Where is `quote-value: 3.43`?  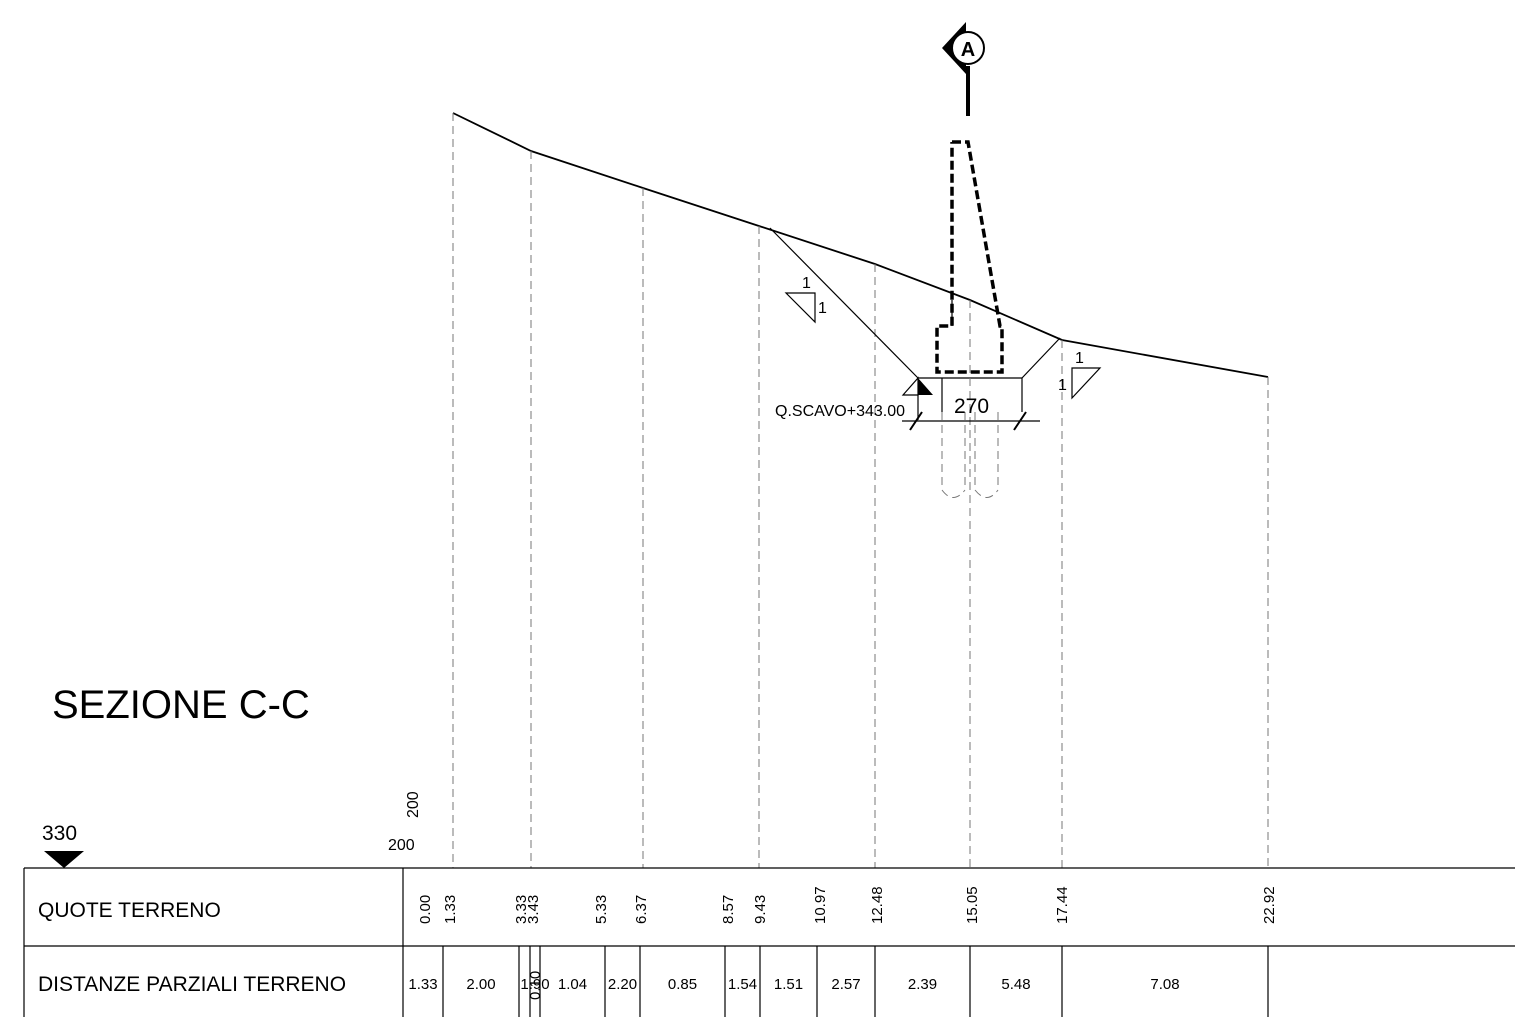
quote-value: 3.43 is located at coordinates (533, 909).